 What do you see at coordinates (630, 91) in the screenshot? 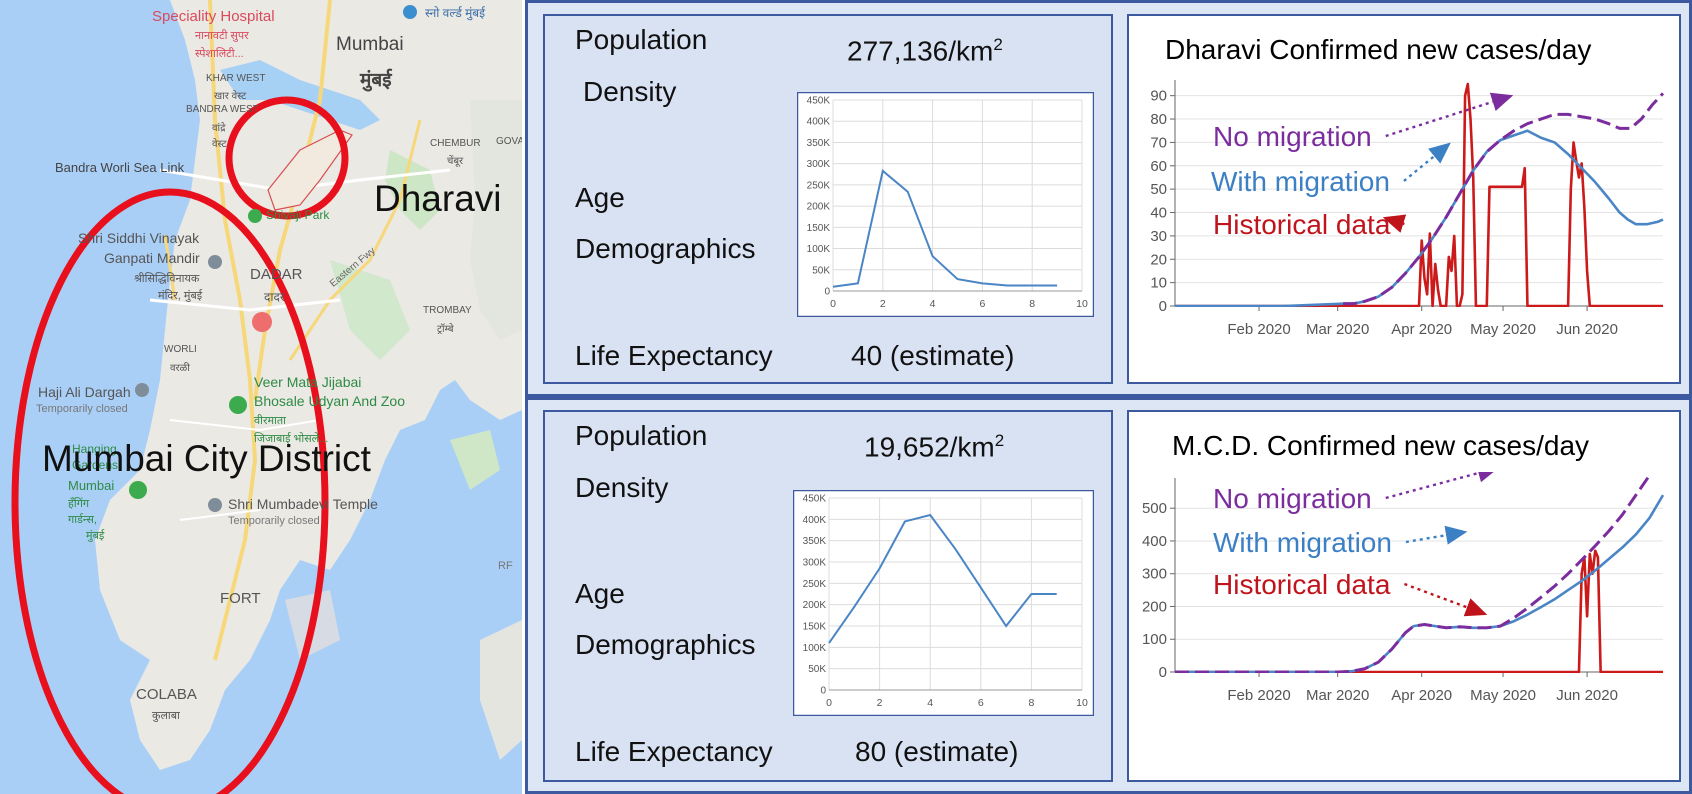
I see `dharavi-population-label-2: Density` at bounding box center [630, 91].